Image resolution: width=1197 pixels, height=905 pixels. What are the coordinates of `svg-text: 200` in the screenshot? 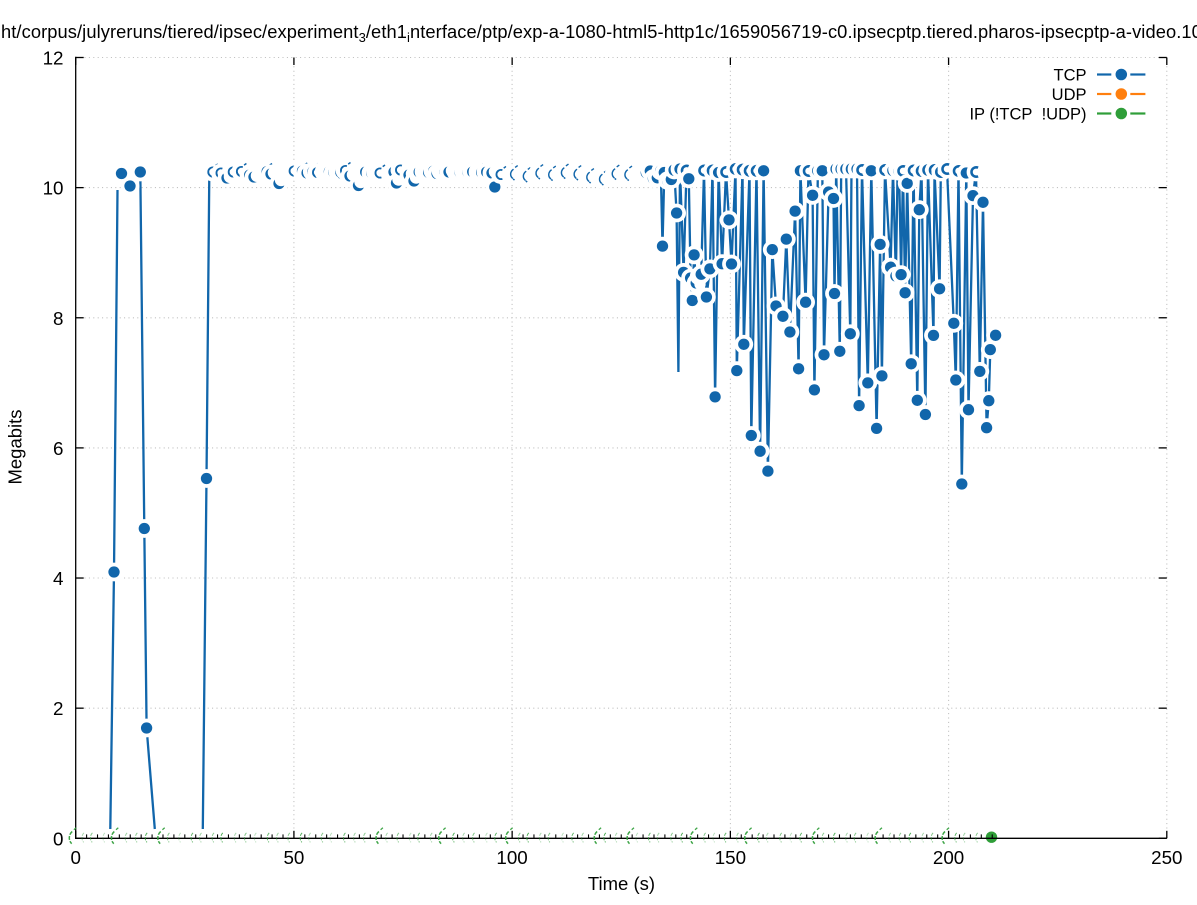 It's located at (948, 857).